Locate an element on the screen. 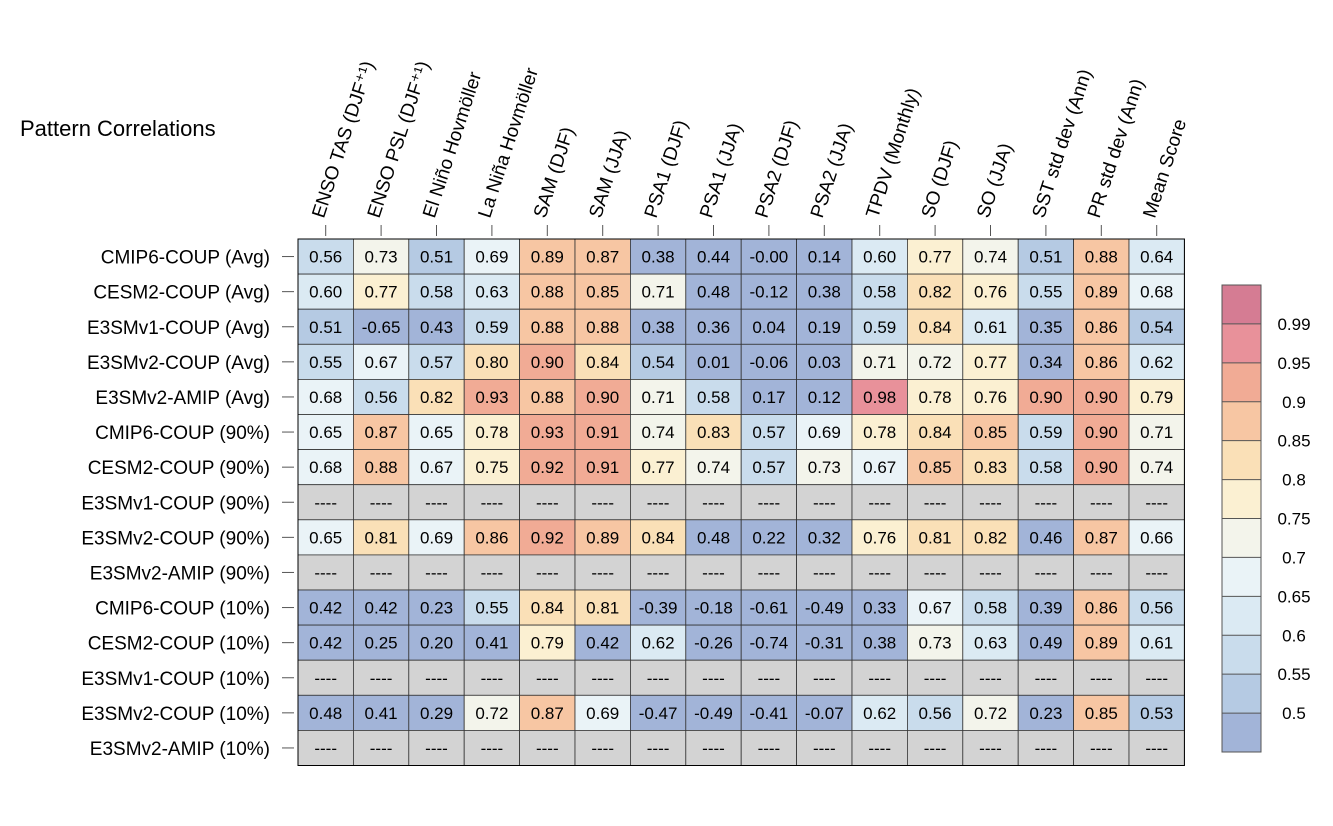 This screenshot has height=826, width=1333. cell-value: 0.82 is located at coordinates (436, 397).